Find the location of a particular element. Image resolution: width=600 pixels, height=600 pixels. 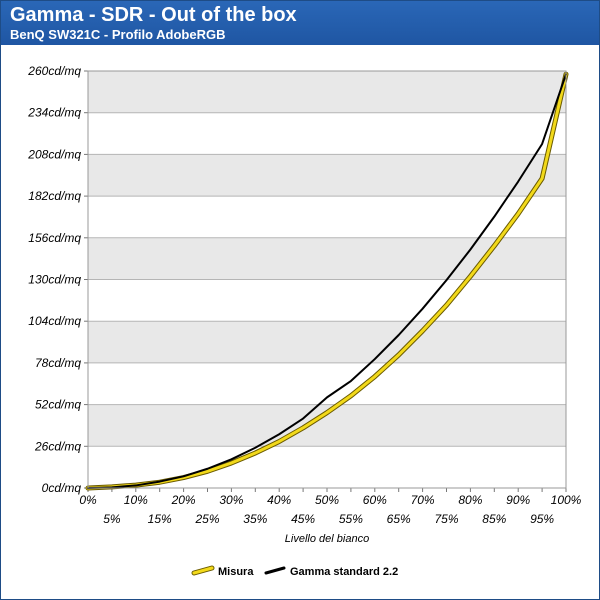

x-tick-label: 30% is located at coordinates (231, 500).